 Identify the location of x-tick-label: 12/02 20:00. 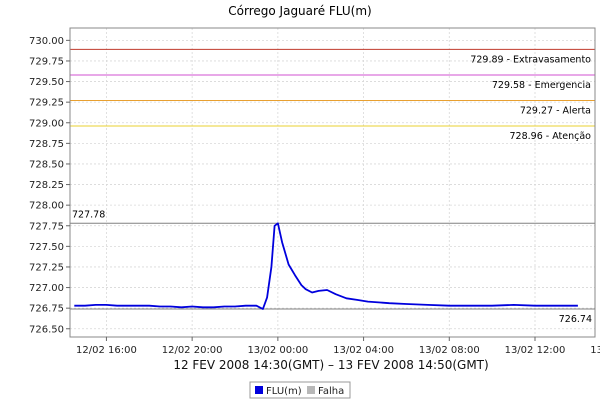
(192, 350).